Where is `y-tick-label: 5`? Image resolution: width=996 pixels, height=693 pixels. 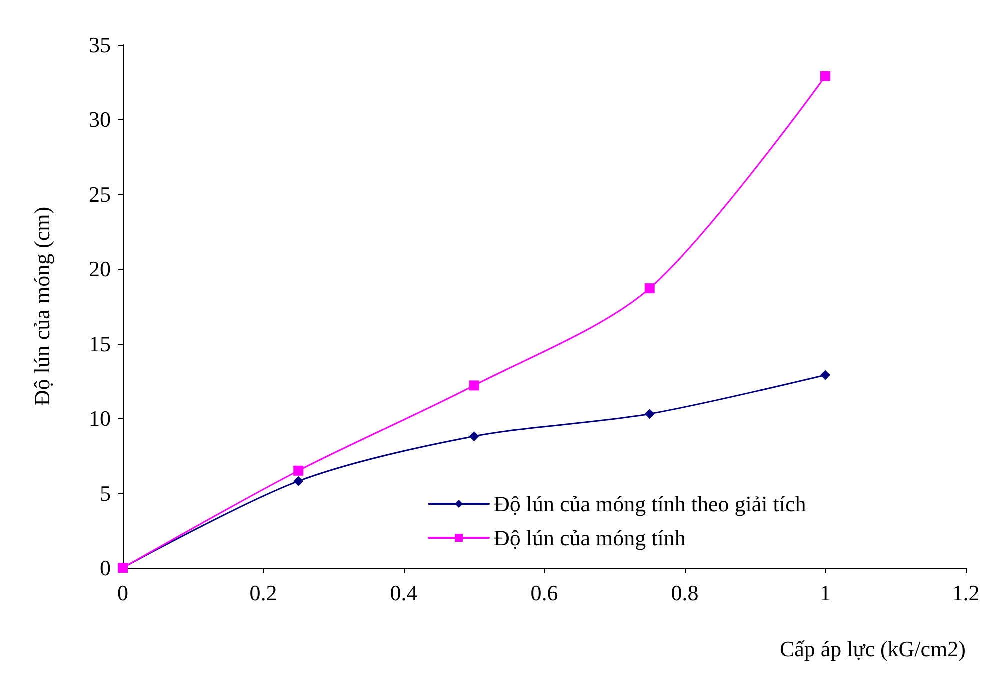
y-tick-label: 5 is located at coordinates (105, 493).